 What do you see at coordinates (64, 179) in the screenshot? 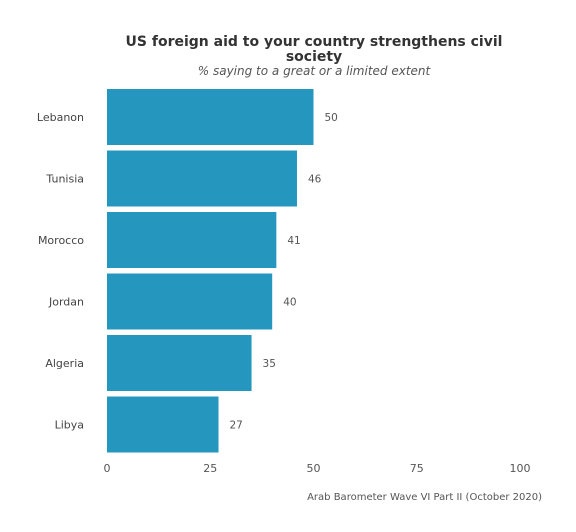
I see `category-label-tunisia: Tunisia` at bounding box center [64, 179].